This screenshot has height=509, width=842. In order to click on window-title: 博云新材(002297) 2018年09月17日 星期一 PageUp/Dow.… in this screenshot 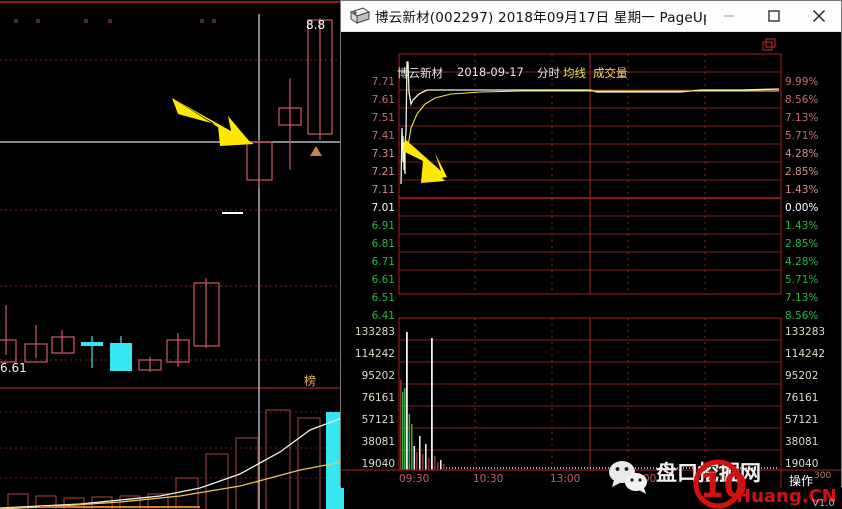, I will do `click(540, 18)`.